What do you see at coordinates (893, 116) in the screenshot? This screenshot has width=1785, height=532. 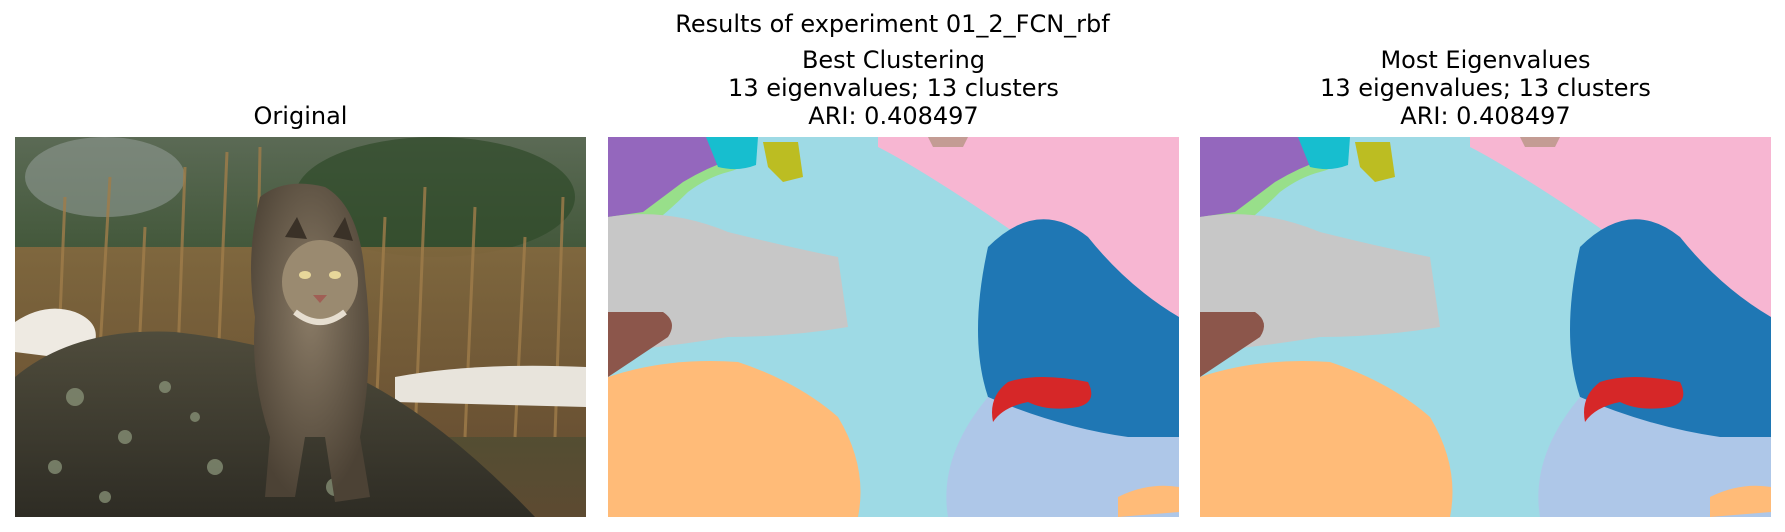 I see `panel-best-title-line3: ARI: 0.408497` at bounding box center [893, 116].